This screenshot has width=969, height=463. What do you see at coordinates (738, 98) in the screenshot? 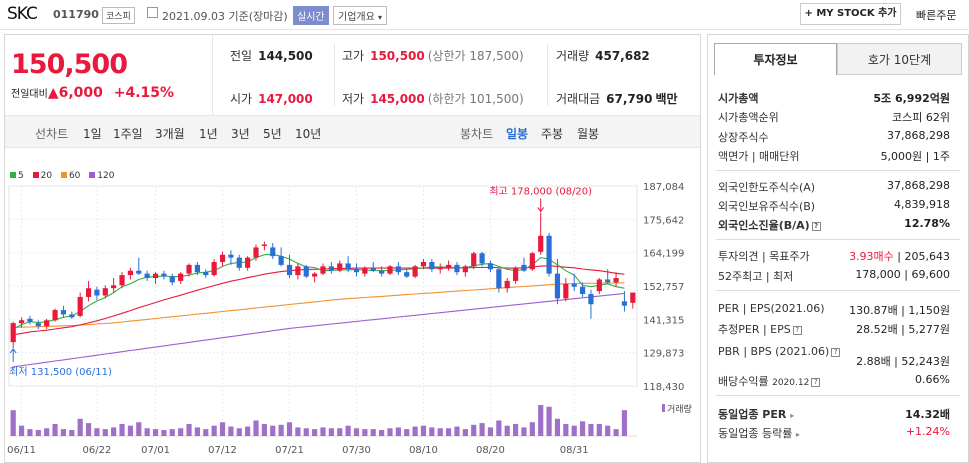
I see `mcap-label: 시가총액` at bounding box center [738, 98].